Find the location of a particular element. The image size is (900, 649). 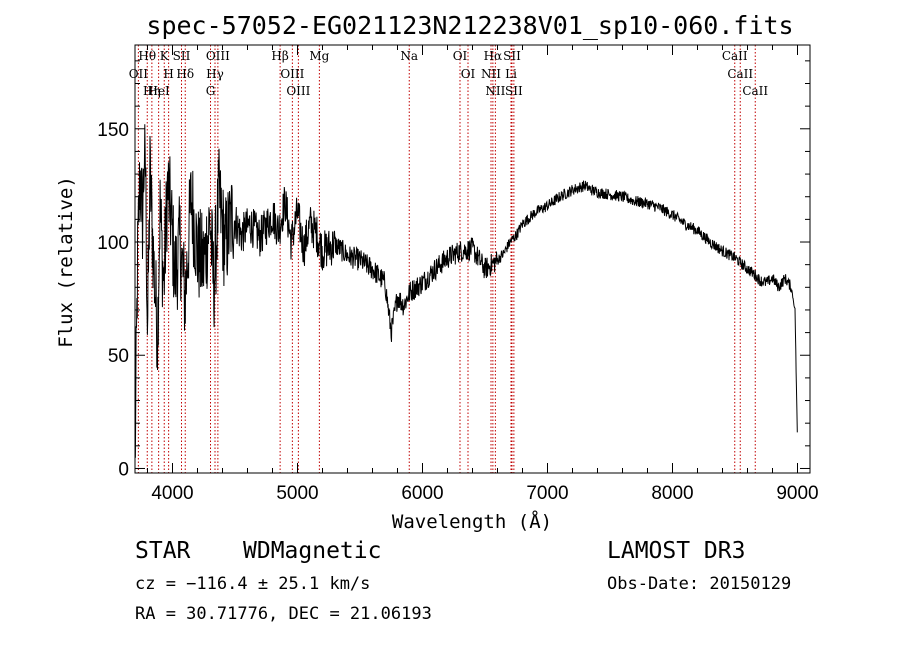

y-tick-label: 50 is located at coordinates (118, 356).